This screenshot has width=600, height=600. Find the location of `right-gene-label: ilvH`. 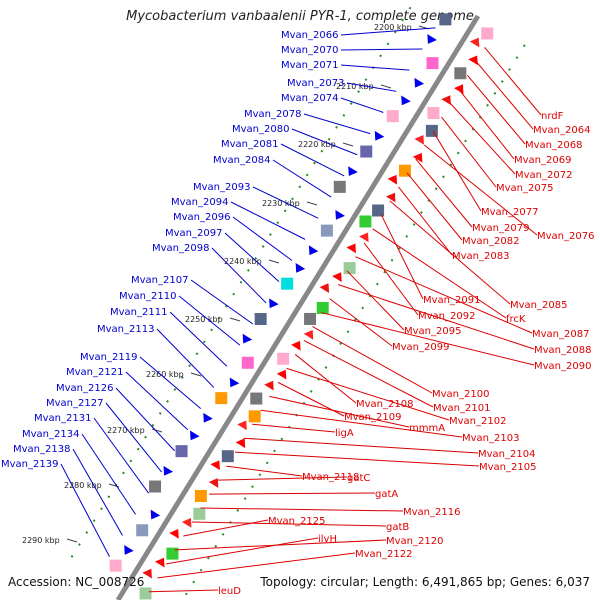

right-gene-label: ilvH is located at coordinates (251, 549).